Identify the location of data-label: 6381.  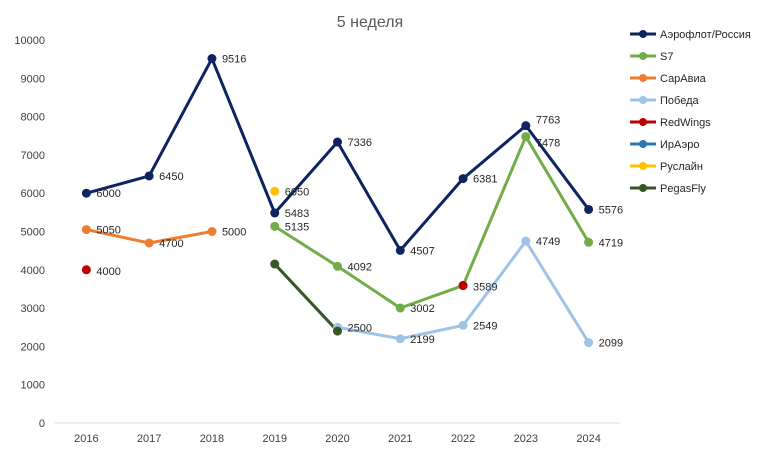
(485, 180).